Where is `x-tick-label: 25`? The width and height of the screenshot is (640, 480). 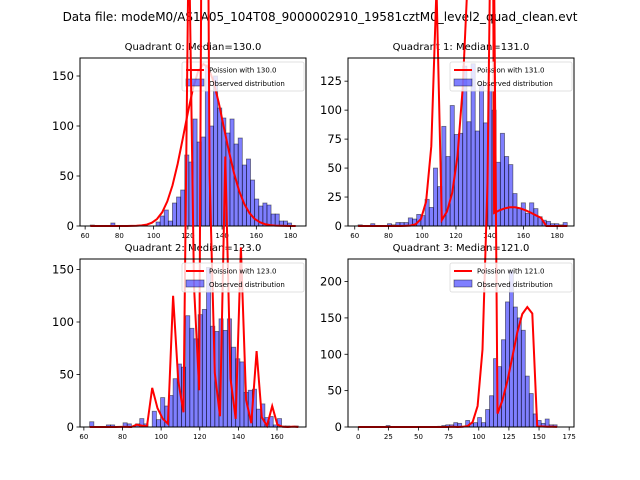 x-tick-label: 25 is located at coordinates (388, 437).